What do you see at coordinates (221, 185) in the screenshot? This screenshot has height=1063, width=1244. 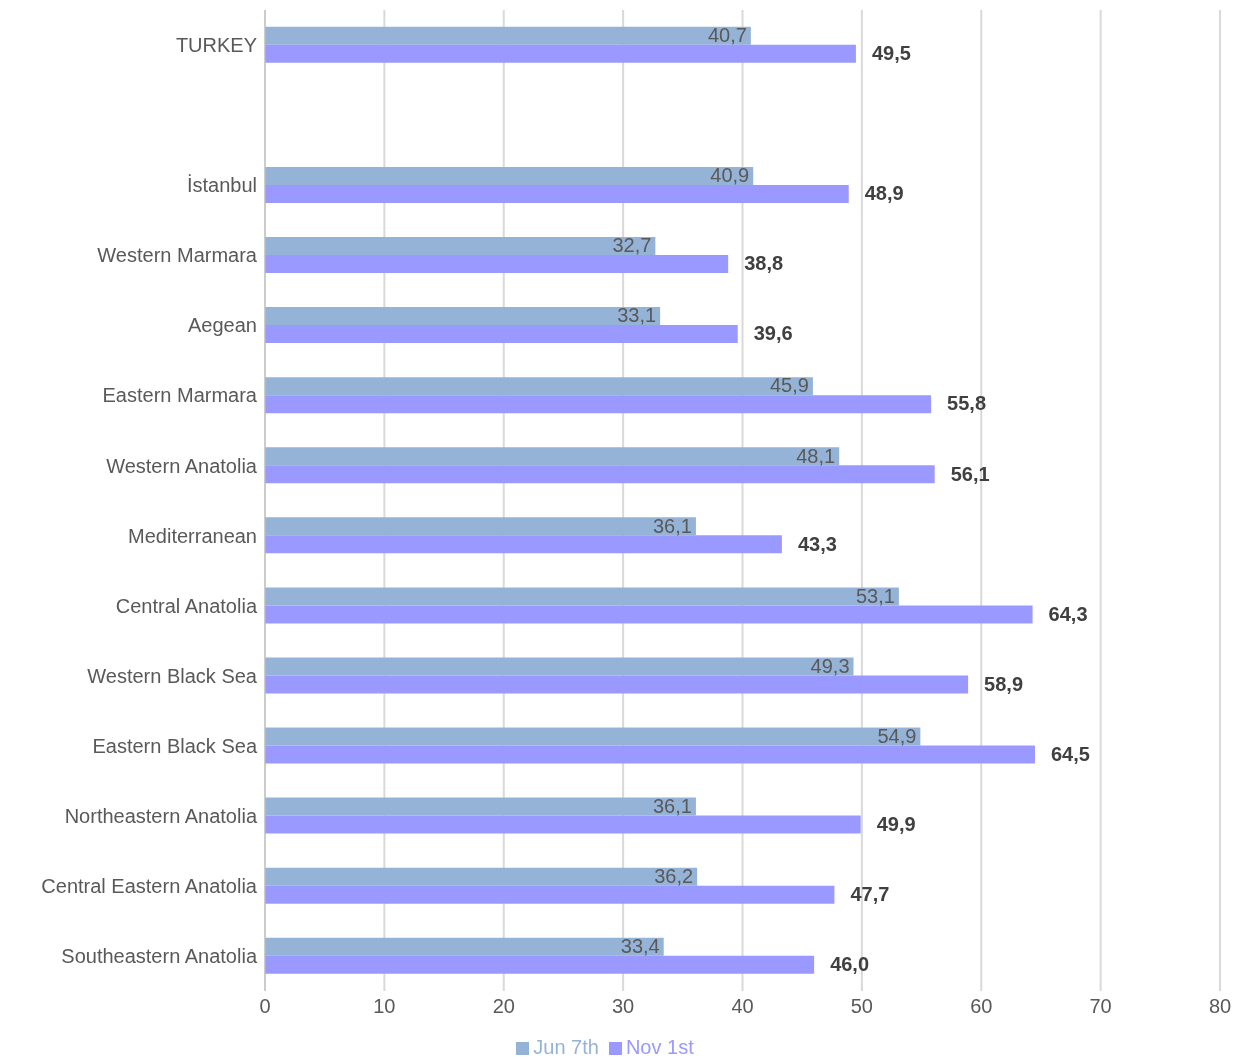 I see `y-tick-label: İstanbul` at bounding box center [221, 185].